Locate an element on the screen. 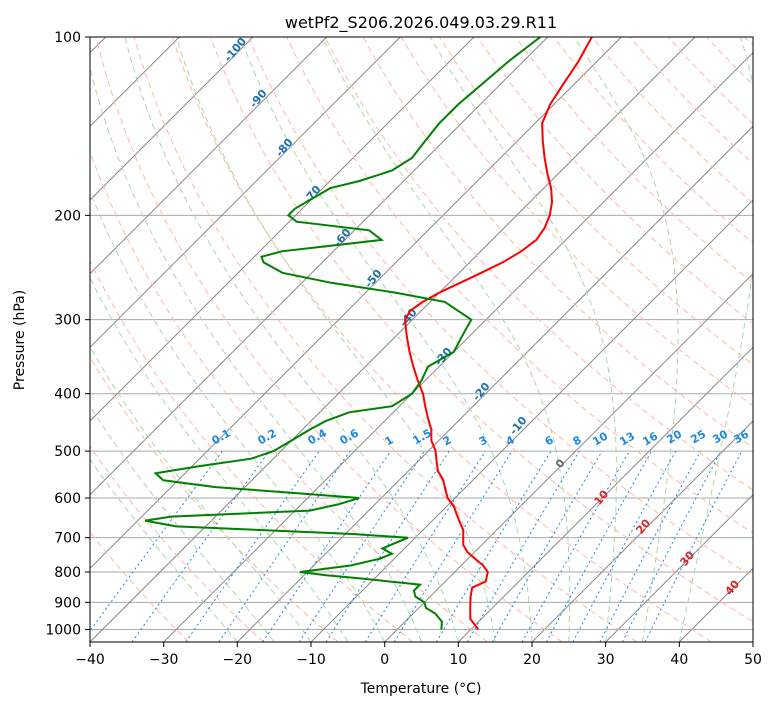 The height and width of the screenshot is (712, 775). x-tick-label: −40 is located at coordinates (90, 660).